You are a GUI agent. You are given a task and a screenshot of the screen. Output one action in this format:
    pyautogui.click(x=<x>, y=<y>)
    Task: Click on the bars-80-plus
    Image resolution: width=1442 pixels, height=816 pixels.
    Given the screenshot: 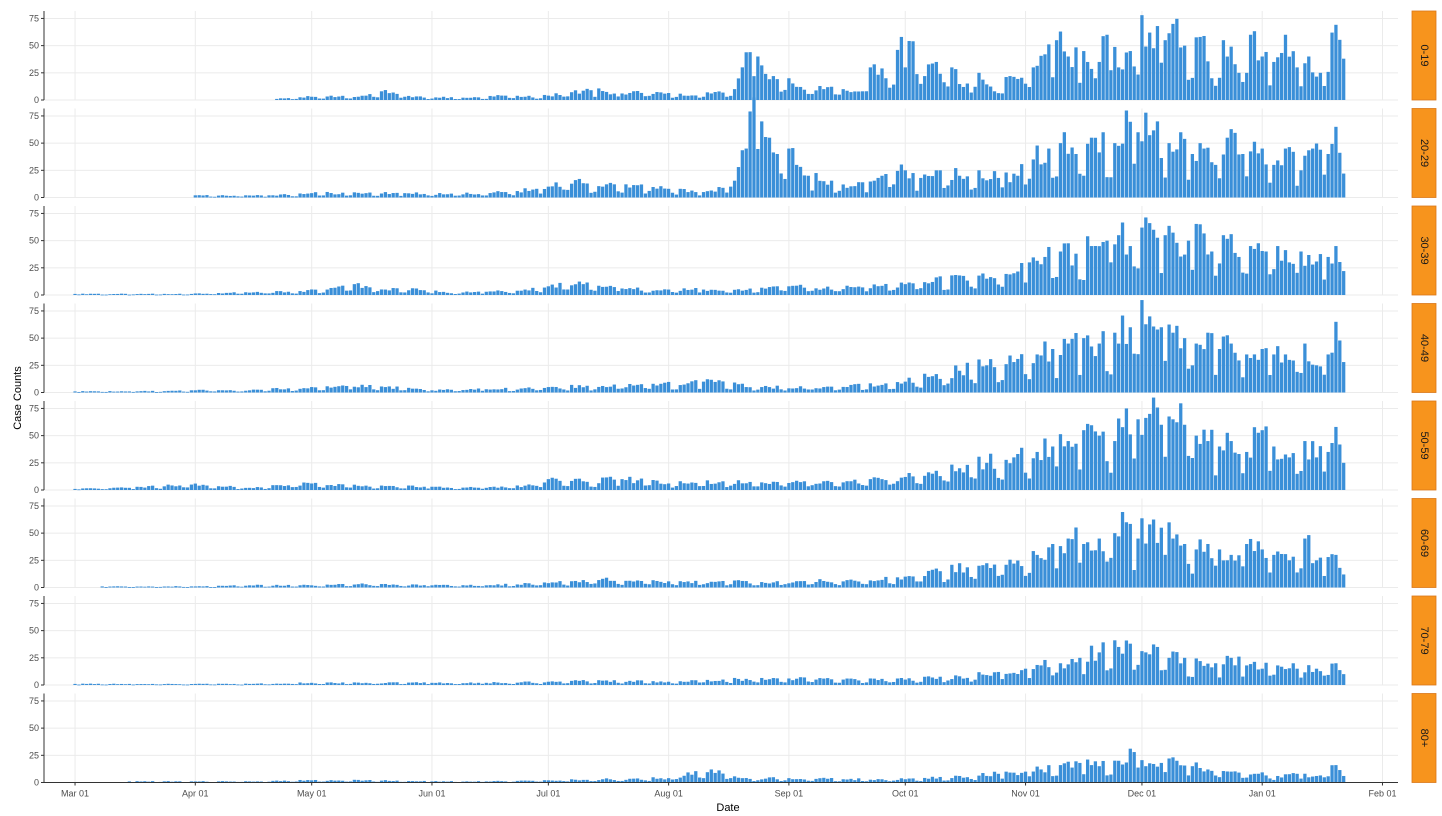 What is the action you would take?
    pyautogui.click(x=736, y=765)
    